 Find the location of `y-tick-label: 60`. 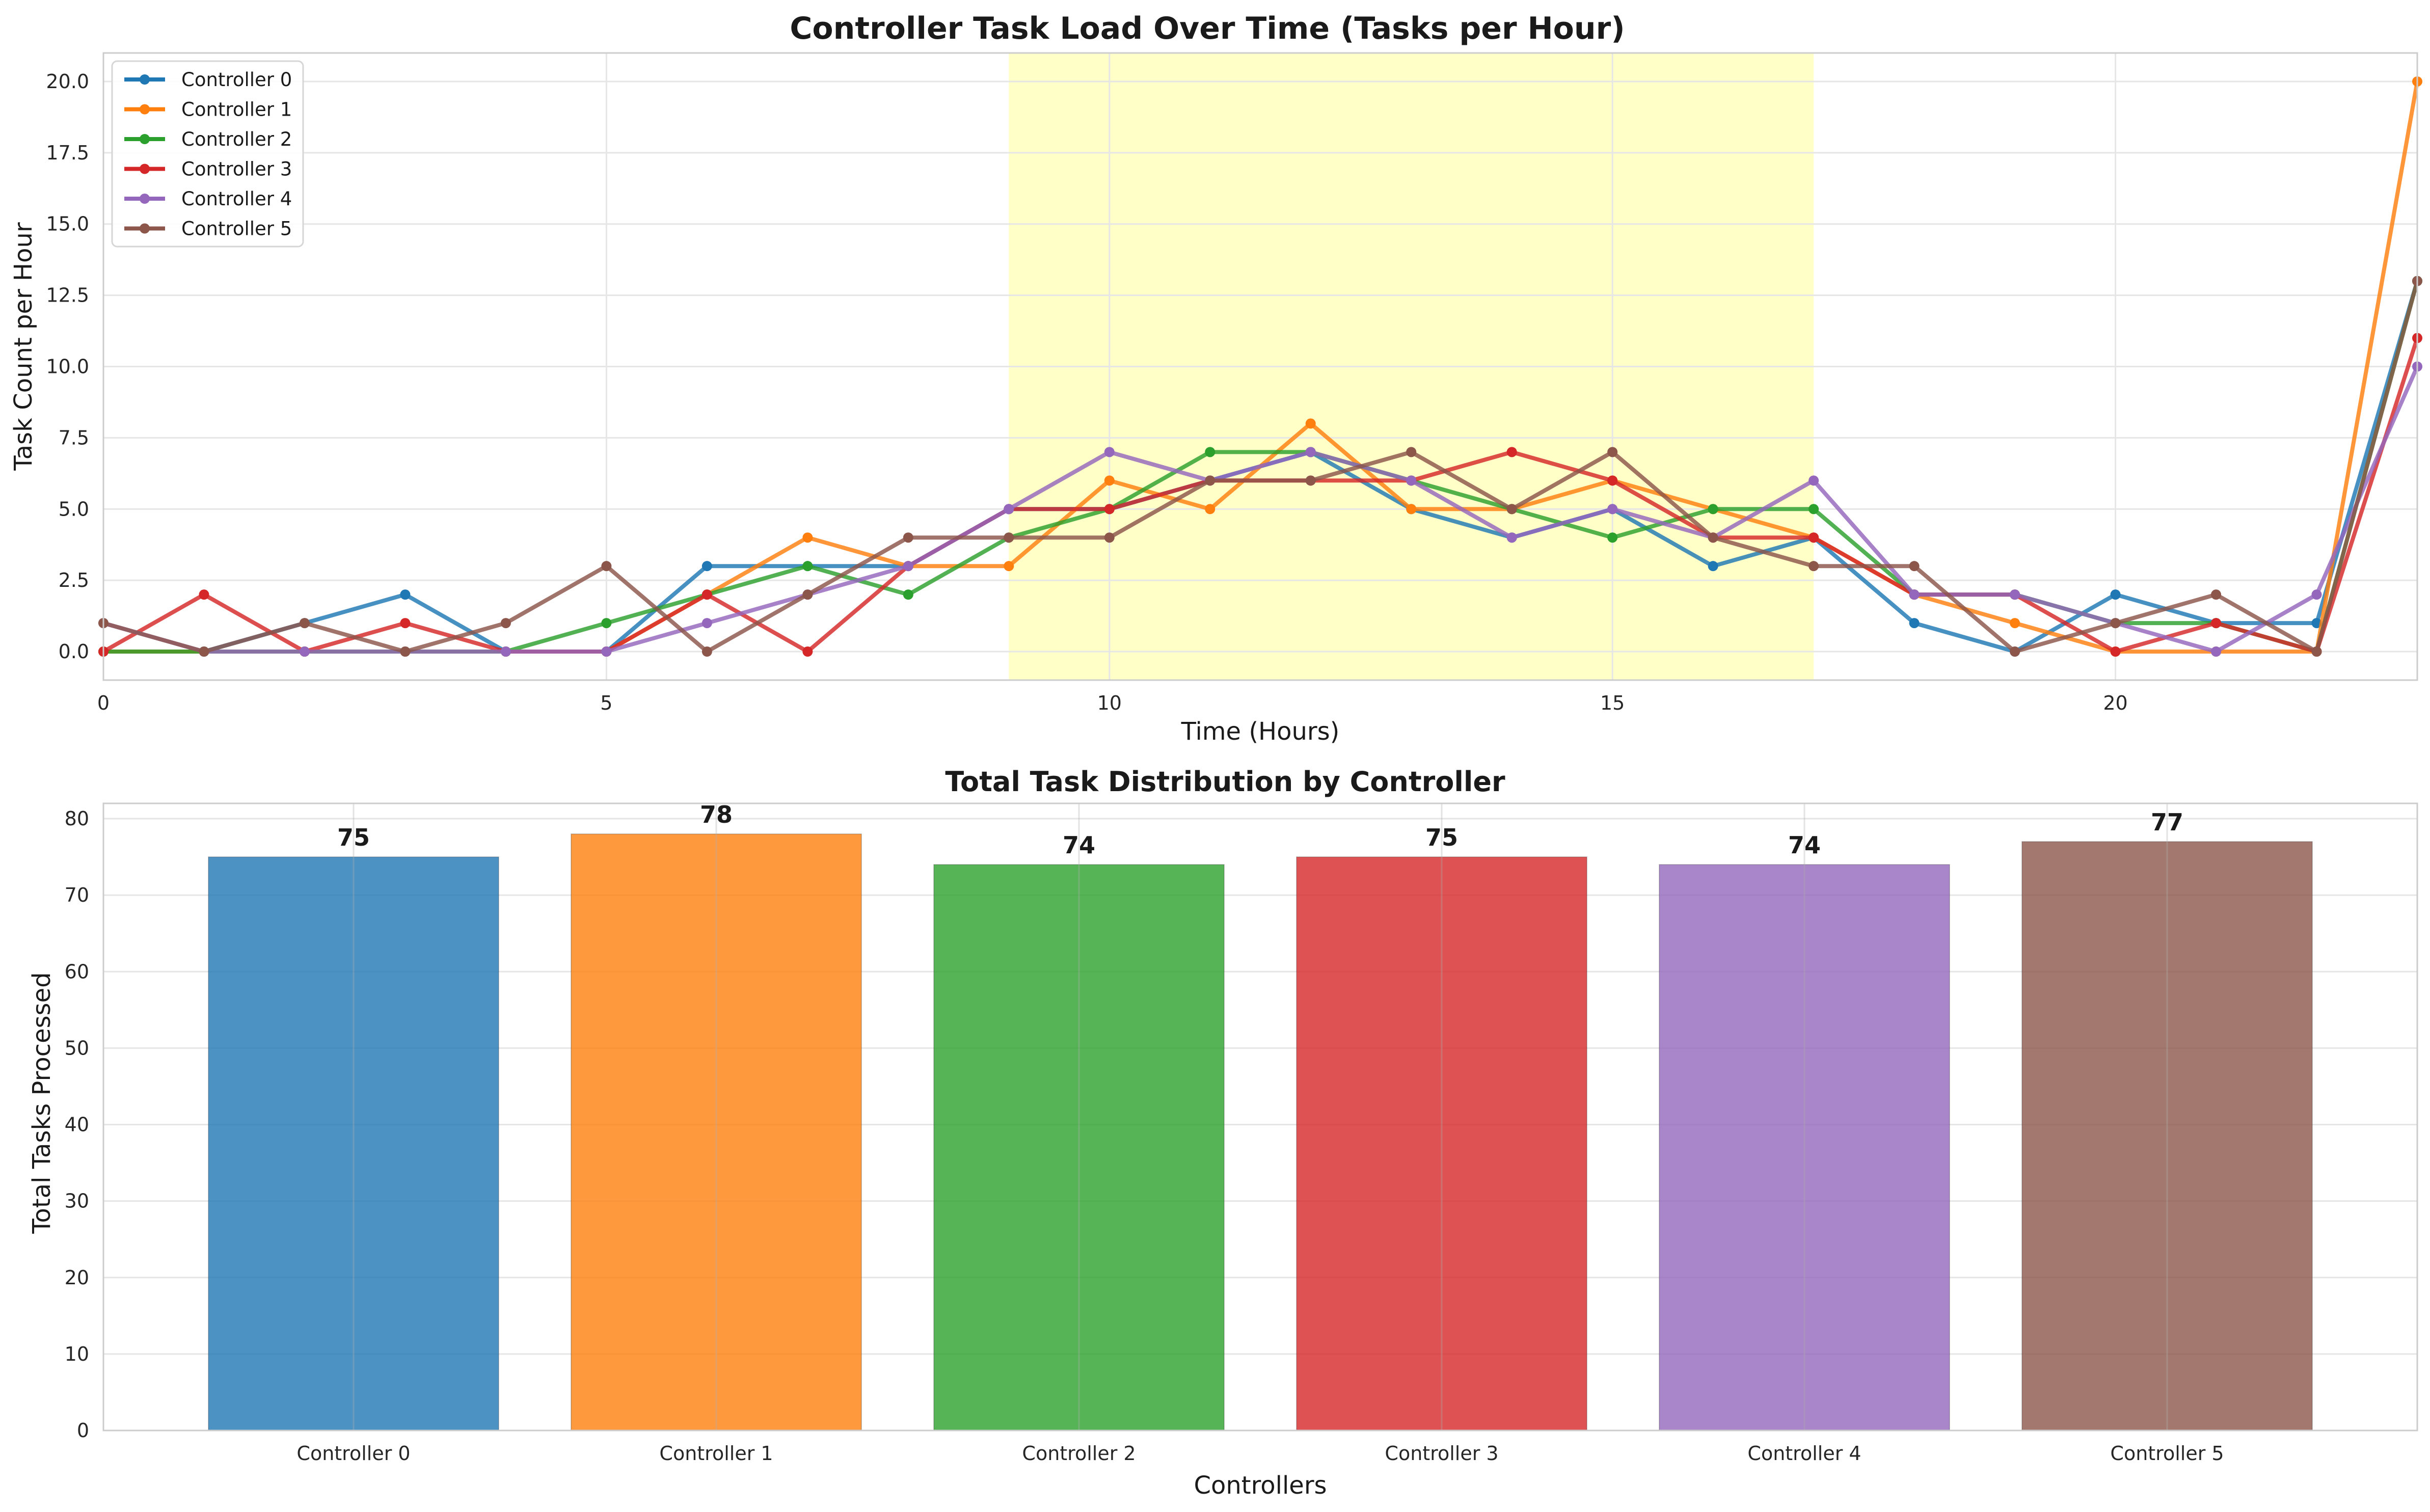

y-tick-label: 60 is located at coordinates (77, 971).